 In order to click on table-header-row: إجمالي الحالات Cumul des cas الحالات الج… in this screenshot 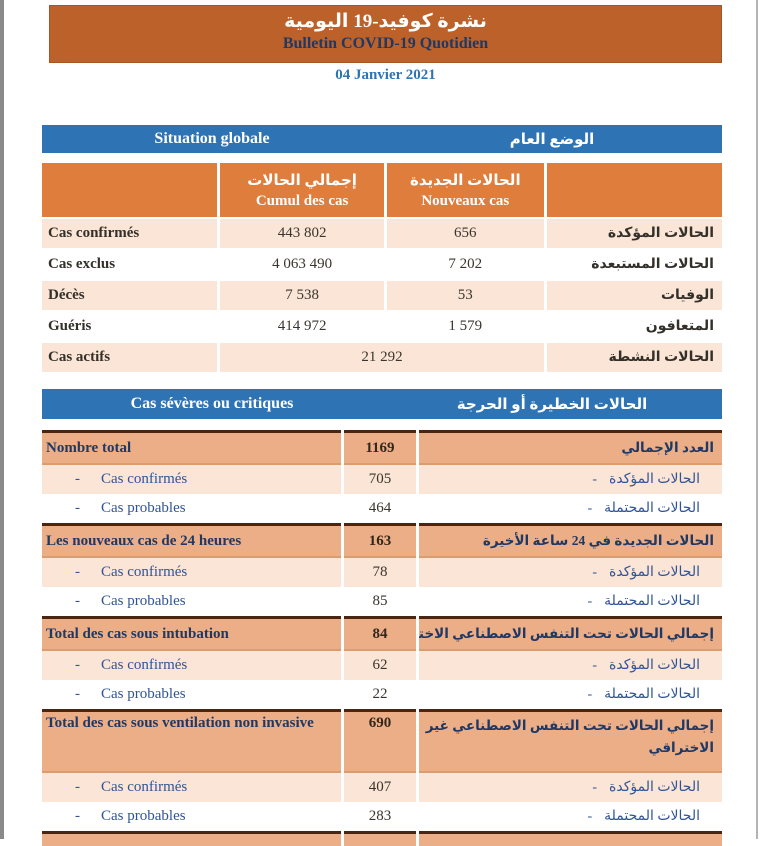, I will do `click(382, 190)`.